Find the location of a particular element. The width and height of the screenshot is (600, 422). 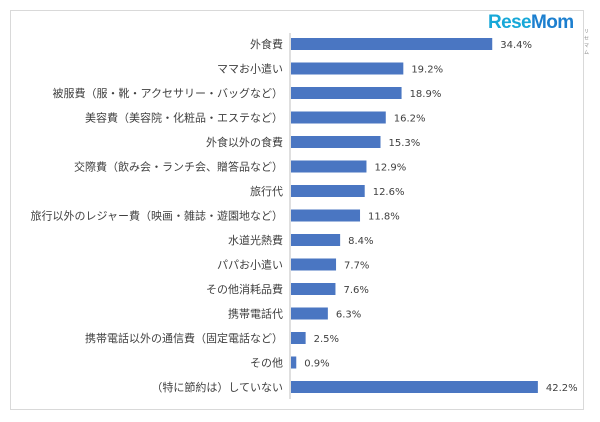

value-label: 18.9% is located at coordinates (426, 94).